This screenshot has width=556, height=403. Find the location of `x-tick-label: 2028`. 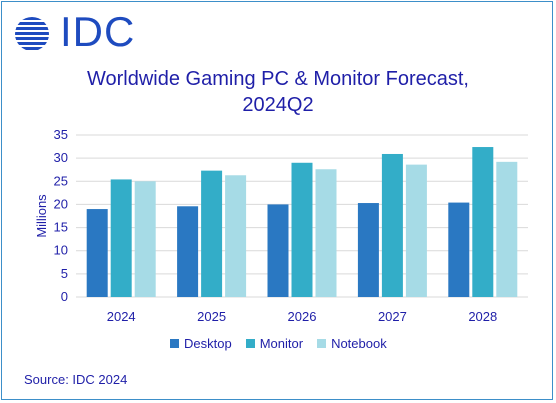

x-tick-label: 2028 is located at coordinates (482, 316).